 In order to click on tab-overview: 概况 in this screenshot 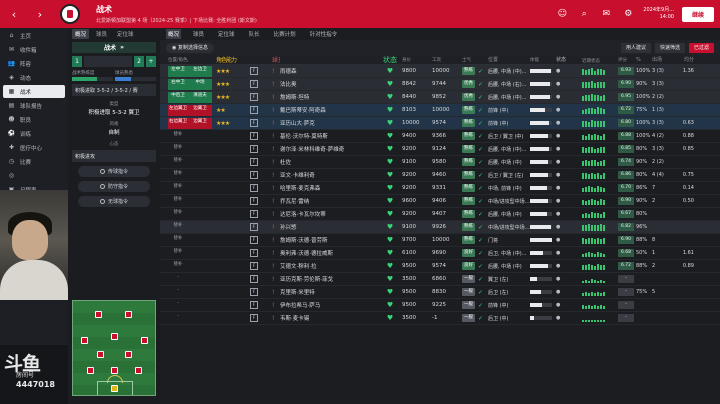, I will do `click(81, 34)`.